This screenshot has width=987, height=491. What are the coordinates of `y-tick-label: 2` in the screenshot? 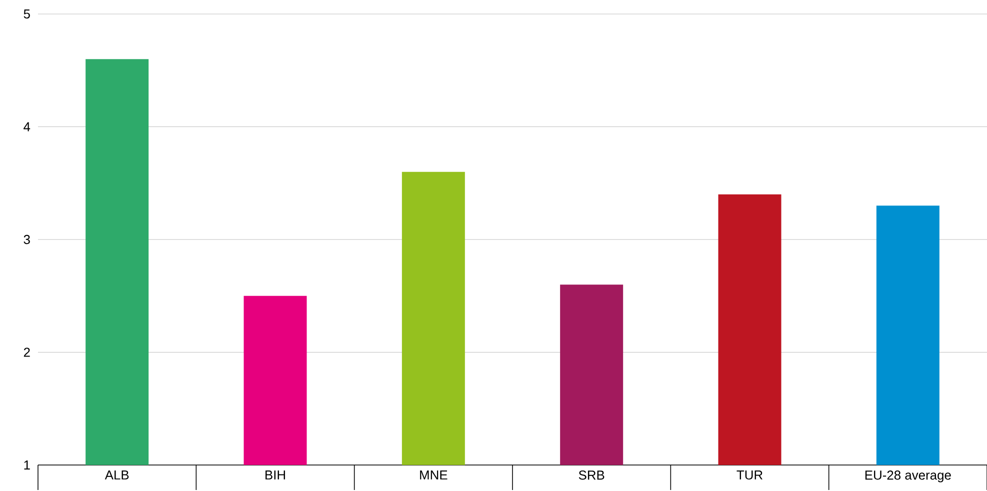 It's located at (27, 352).